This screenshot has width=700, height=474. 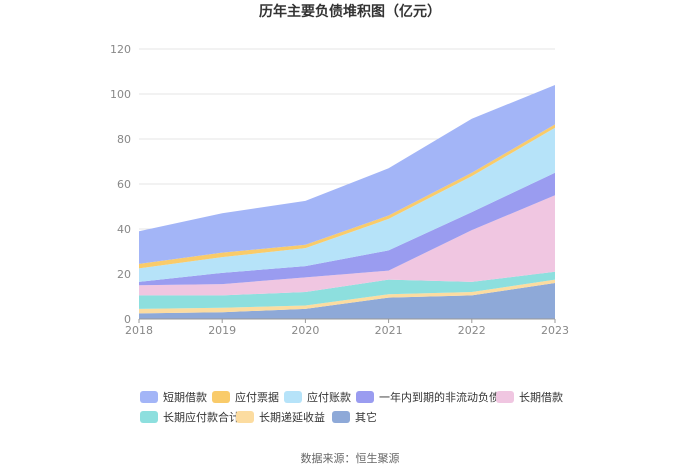 What do you see at coordinates (124, 229) in the screenshot?
I see `y-tick-label: 40` at bounding box center [124, 229].